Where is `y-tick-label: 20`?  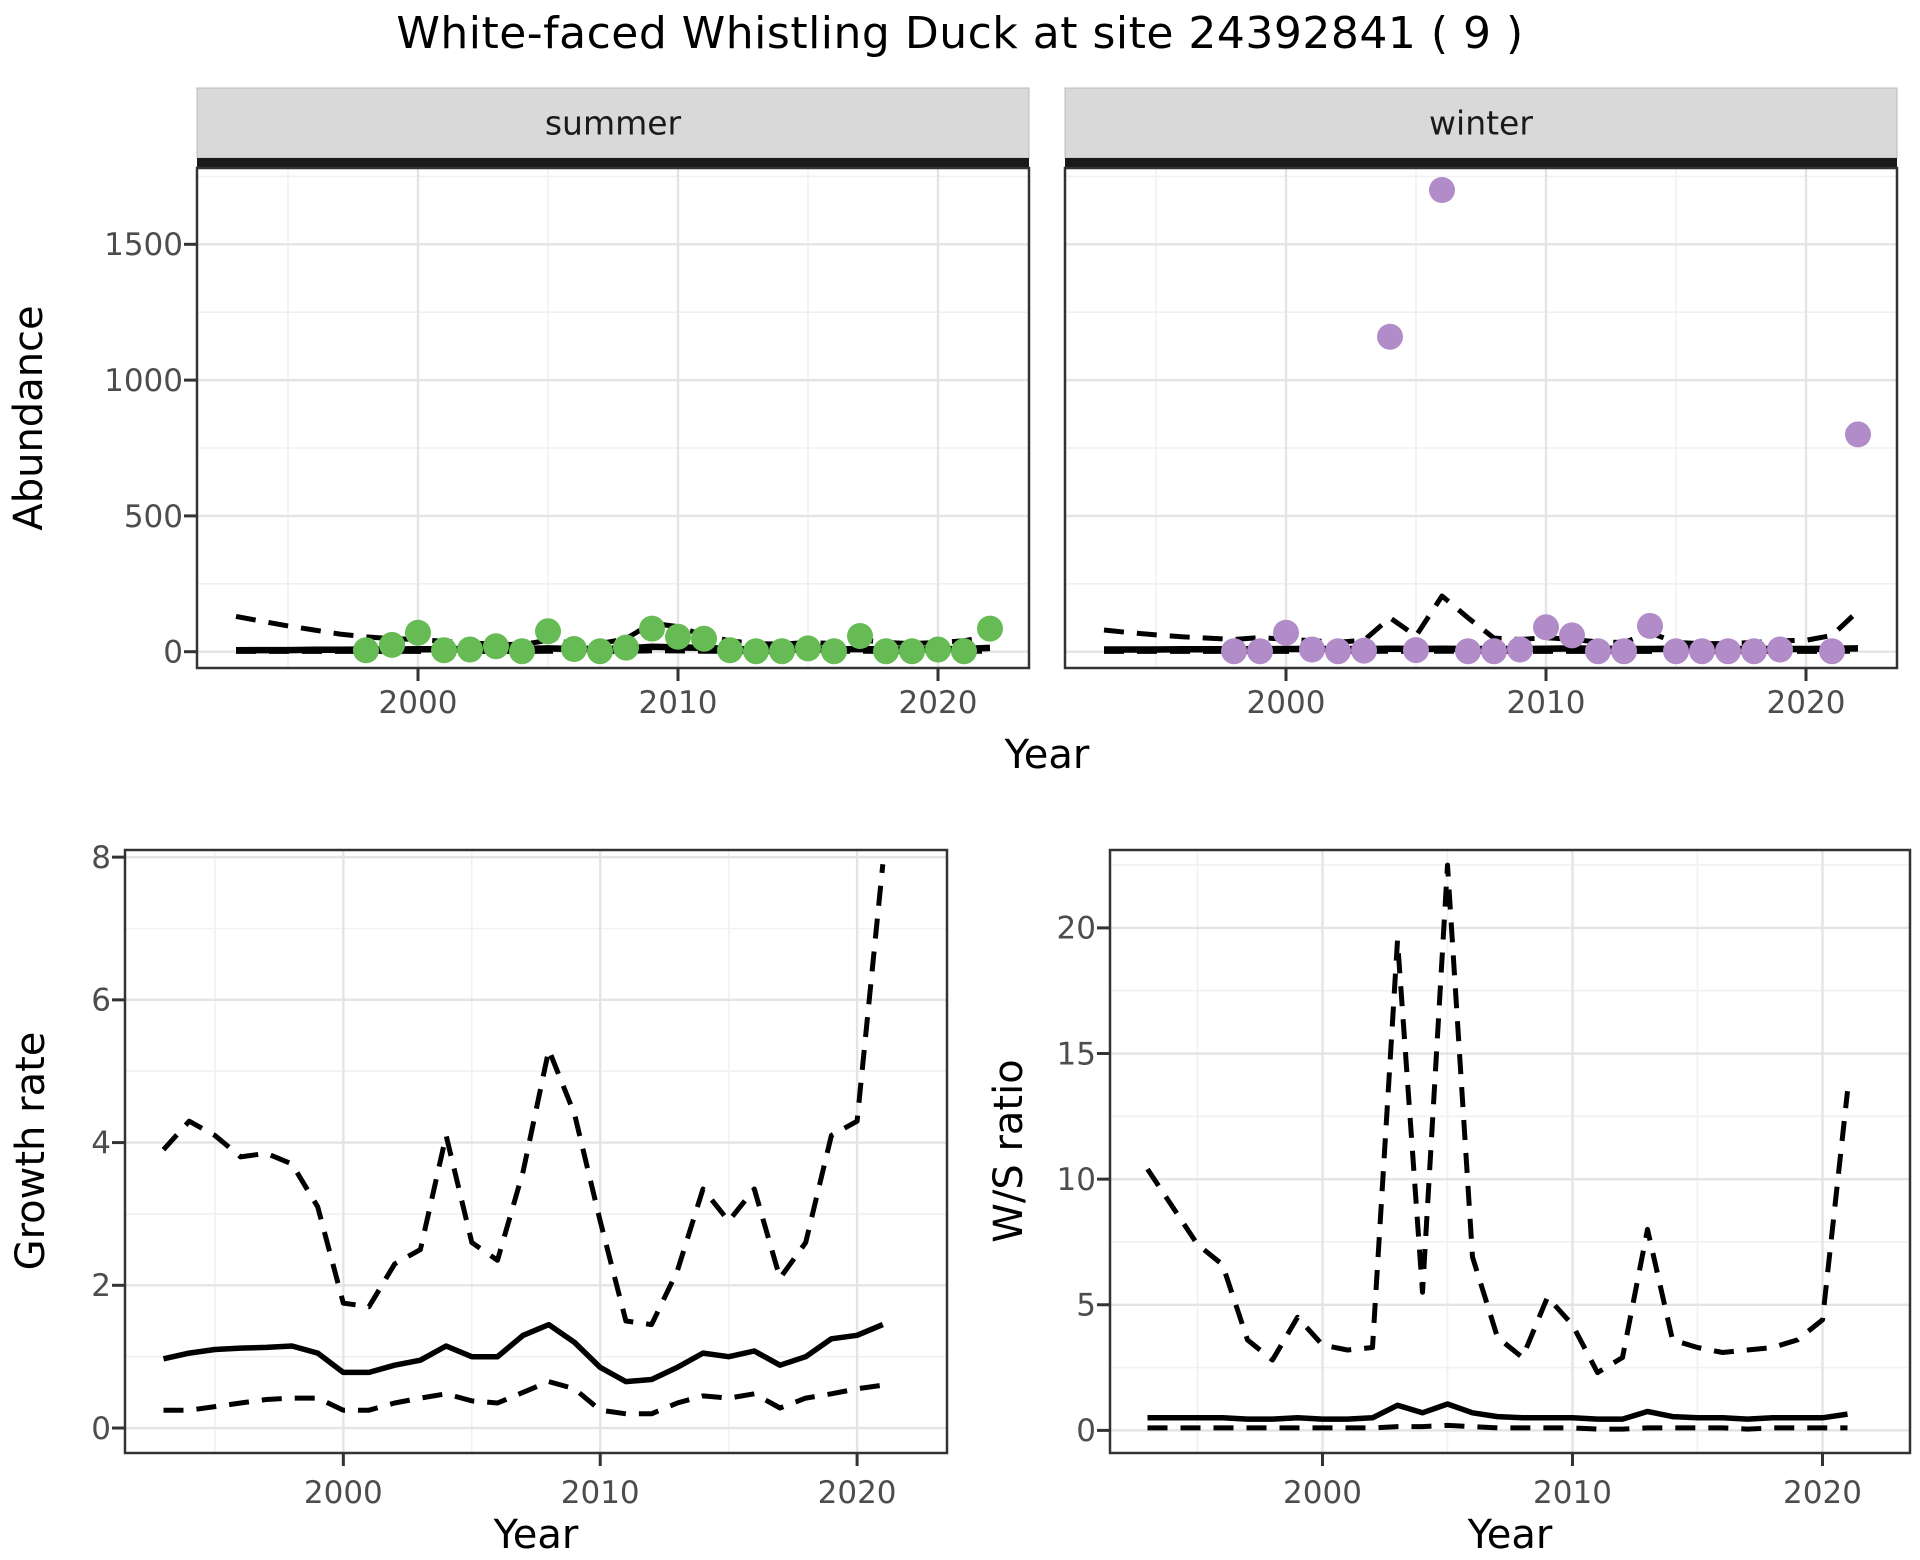
y-tick-label: 20 is located at coordinates (1076, 929).